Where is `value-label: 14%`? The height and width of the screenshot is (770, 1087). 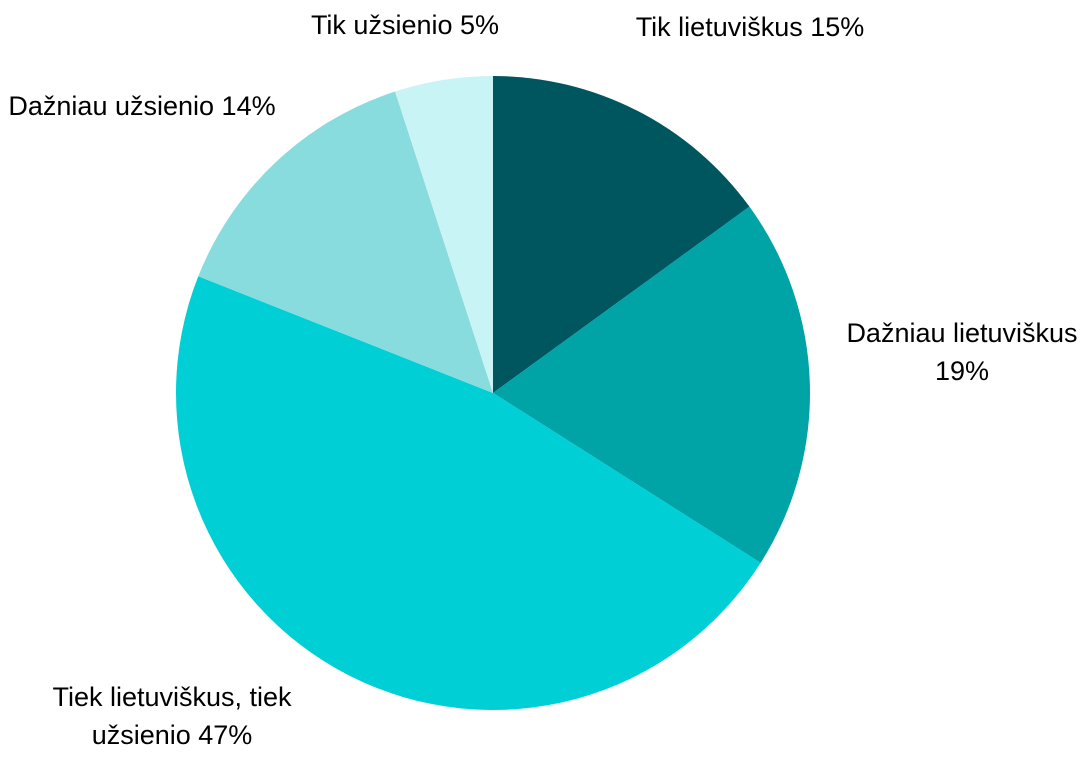 value-label: 14% is located at coordinates (248, 106).